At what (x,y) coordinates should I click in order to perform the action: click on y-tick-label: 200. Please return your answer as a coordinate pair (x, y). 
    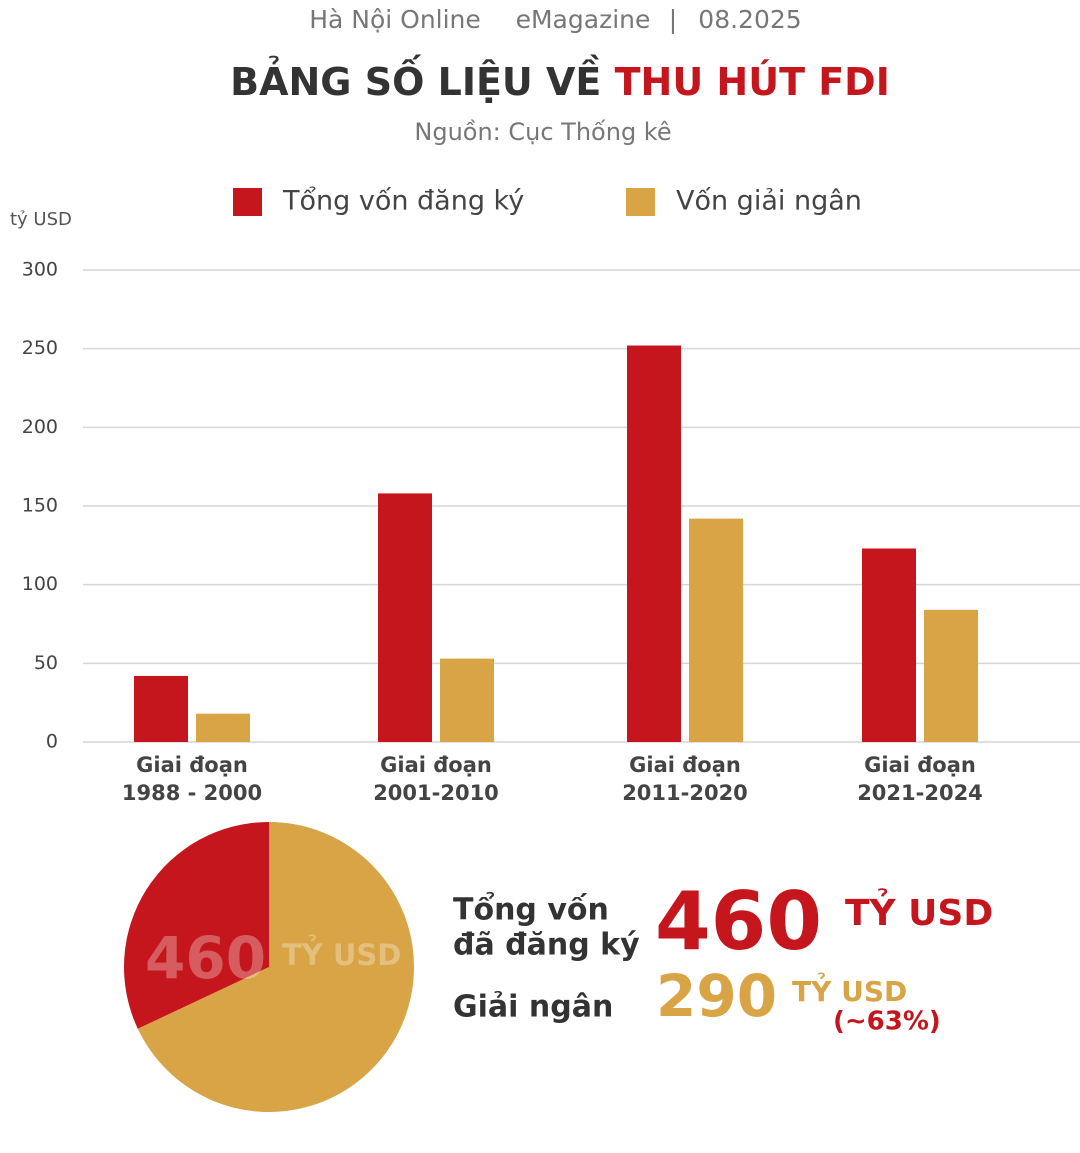
    Looking at the image, I should click on (40, 427).